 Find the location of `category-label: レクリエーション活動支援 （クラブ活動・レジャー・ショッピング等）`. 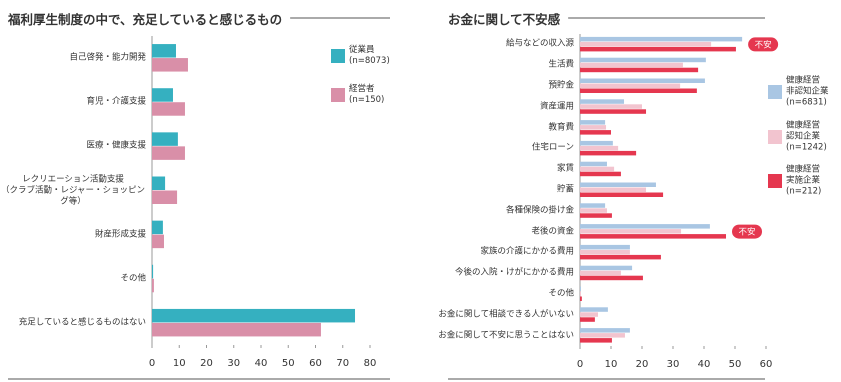

category-label: レクリエーション活動支援 （クラブ活動・レジャー・ショッピング等） is located at coordinates (73, 190).